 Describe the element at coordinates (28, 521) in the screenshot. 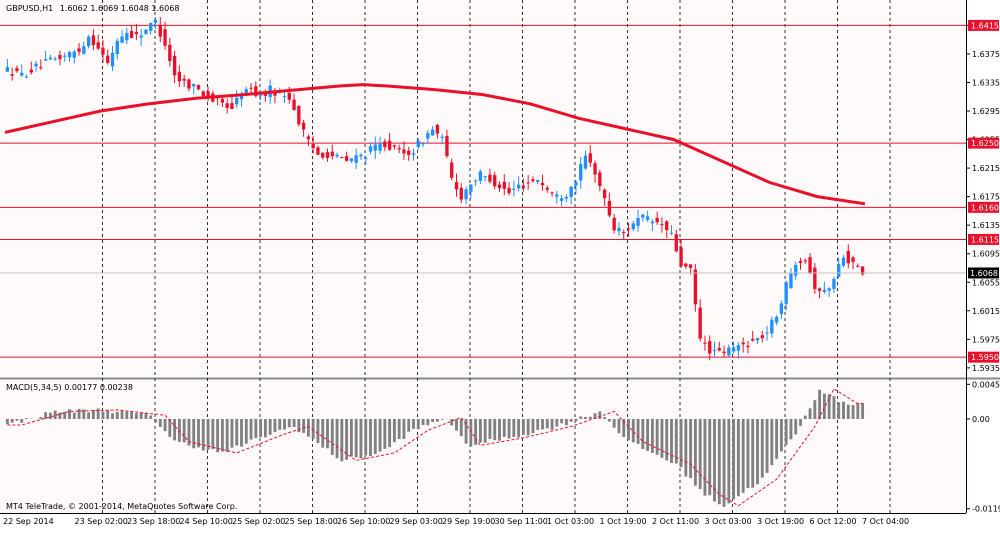

I see `time-tick-label: 22 Sep 2014` at that location.